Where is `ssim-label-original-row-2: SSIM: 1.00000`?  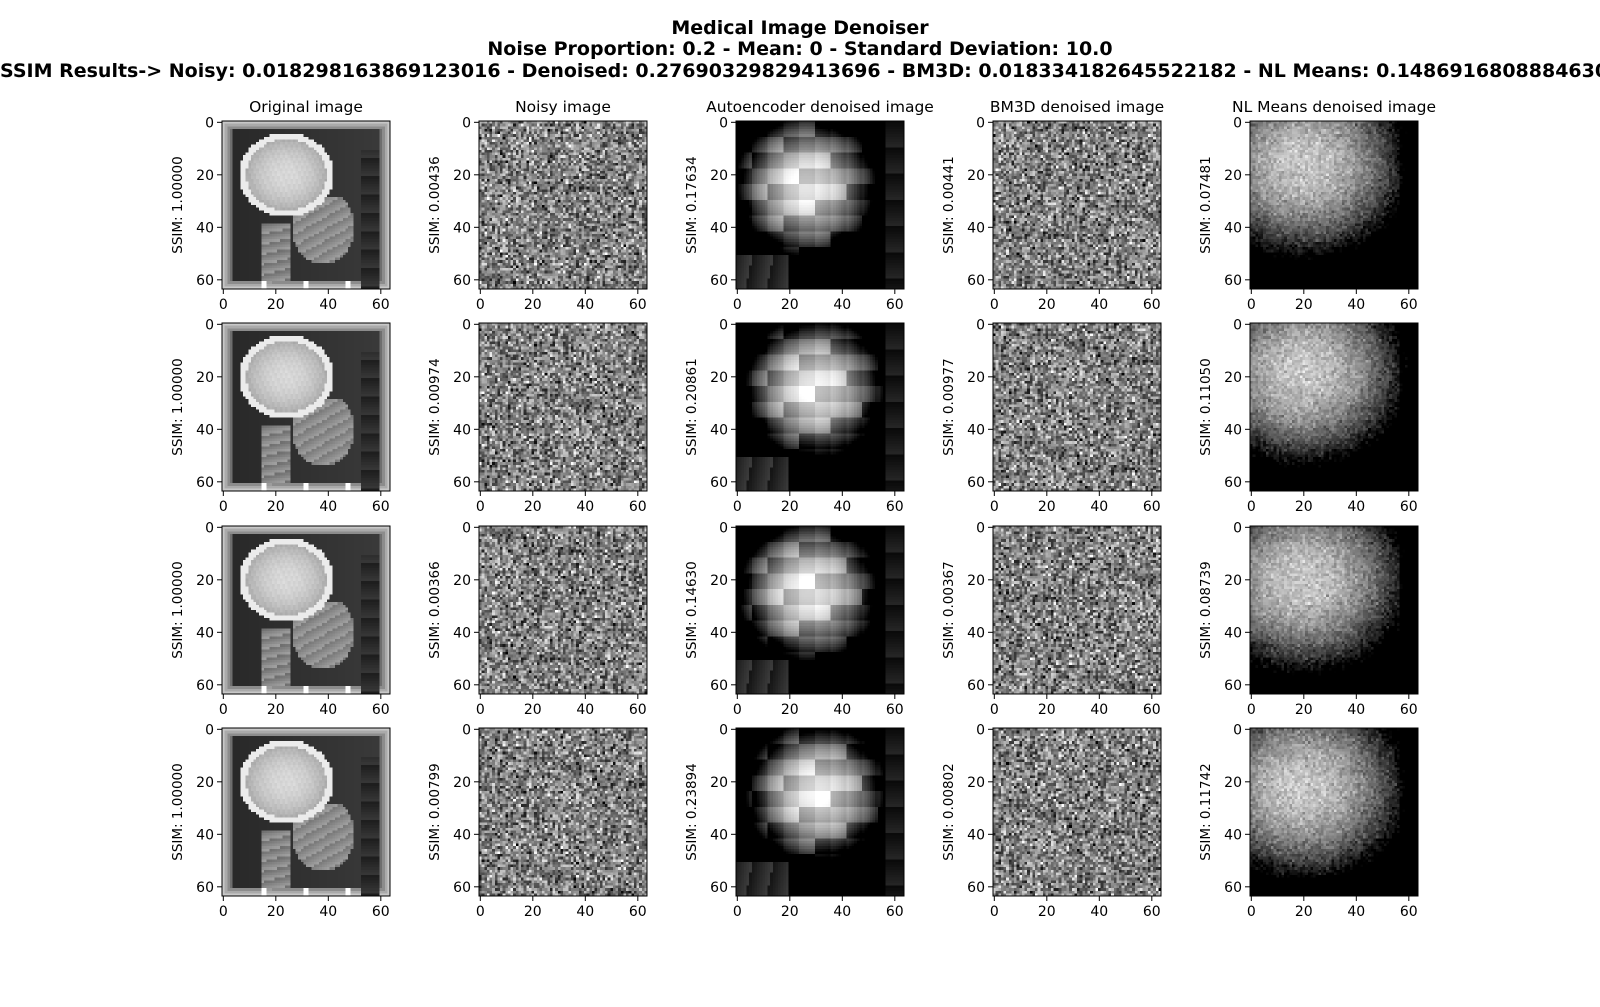 ssim-label-original-row-2: SSIM: 1.00000 is located at coordinates (178, 406).